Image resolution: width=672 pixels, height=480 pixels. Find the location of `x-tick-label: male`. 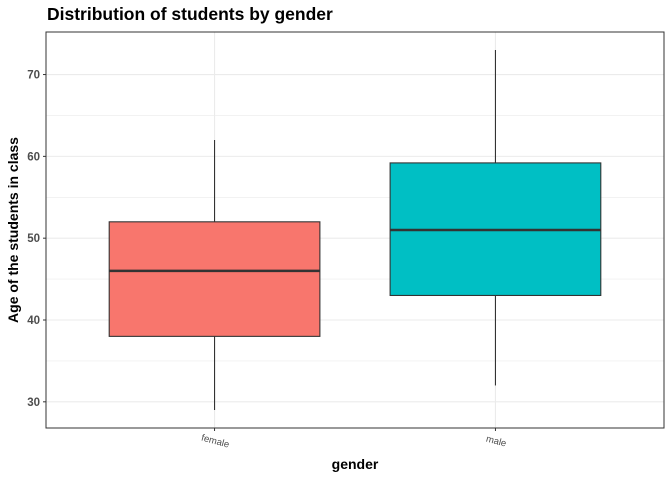

x-tick-label: male is located at coordinates (496, 442).